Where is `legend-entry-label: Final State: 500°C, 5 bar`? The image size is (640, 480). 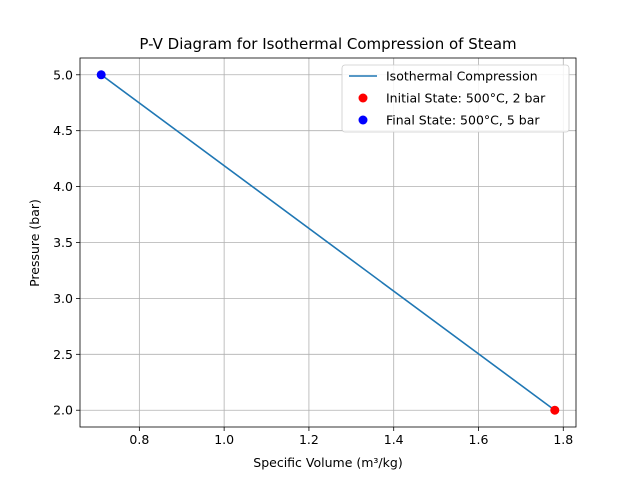
legend-entry-label: Final State: 500°C, 5 bar is located at coordinates (463, 120).